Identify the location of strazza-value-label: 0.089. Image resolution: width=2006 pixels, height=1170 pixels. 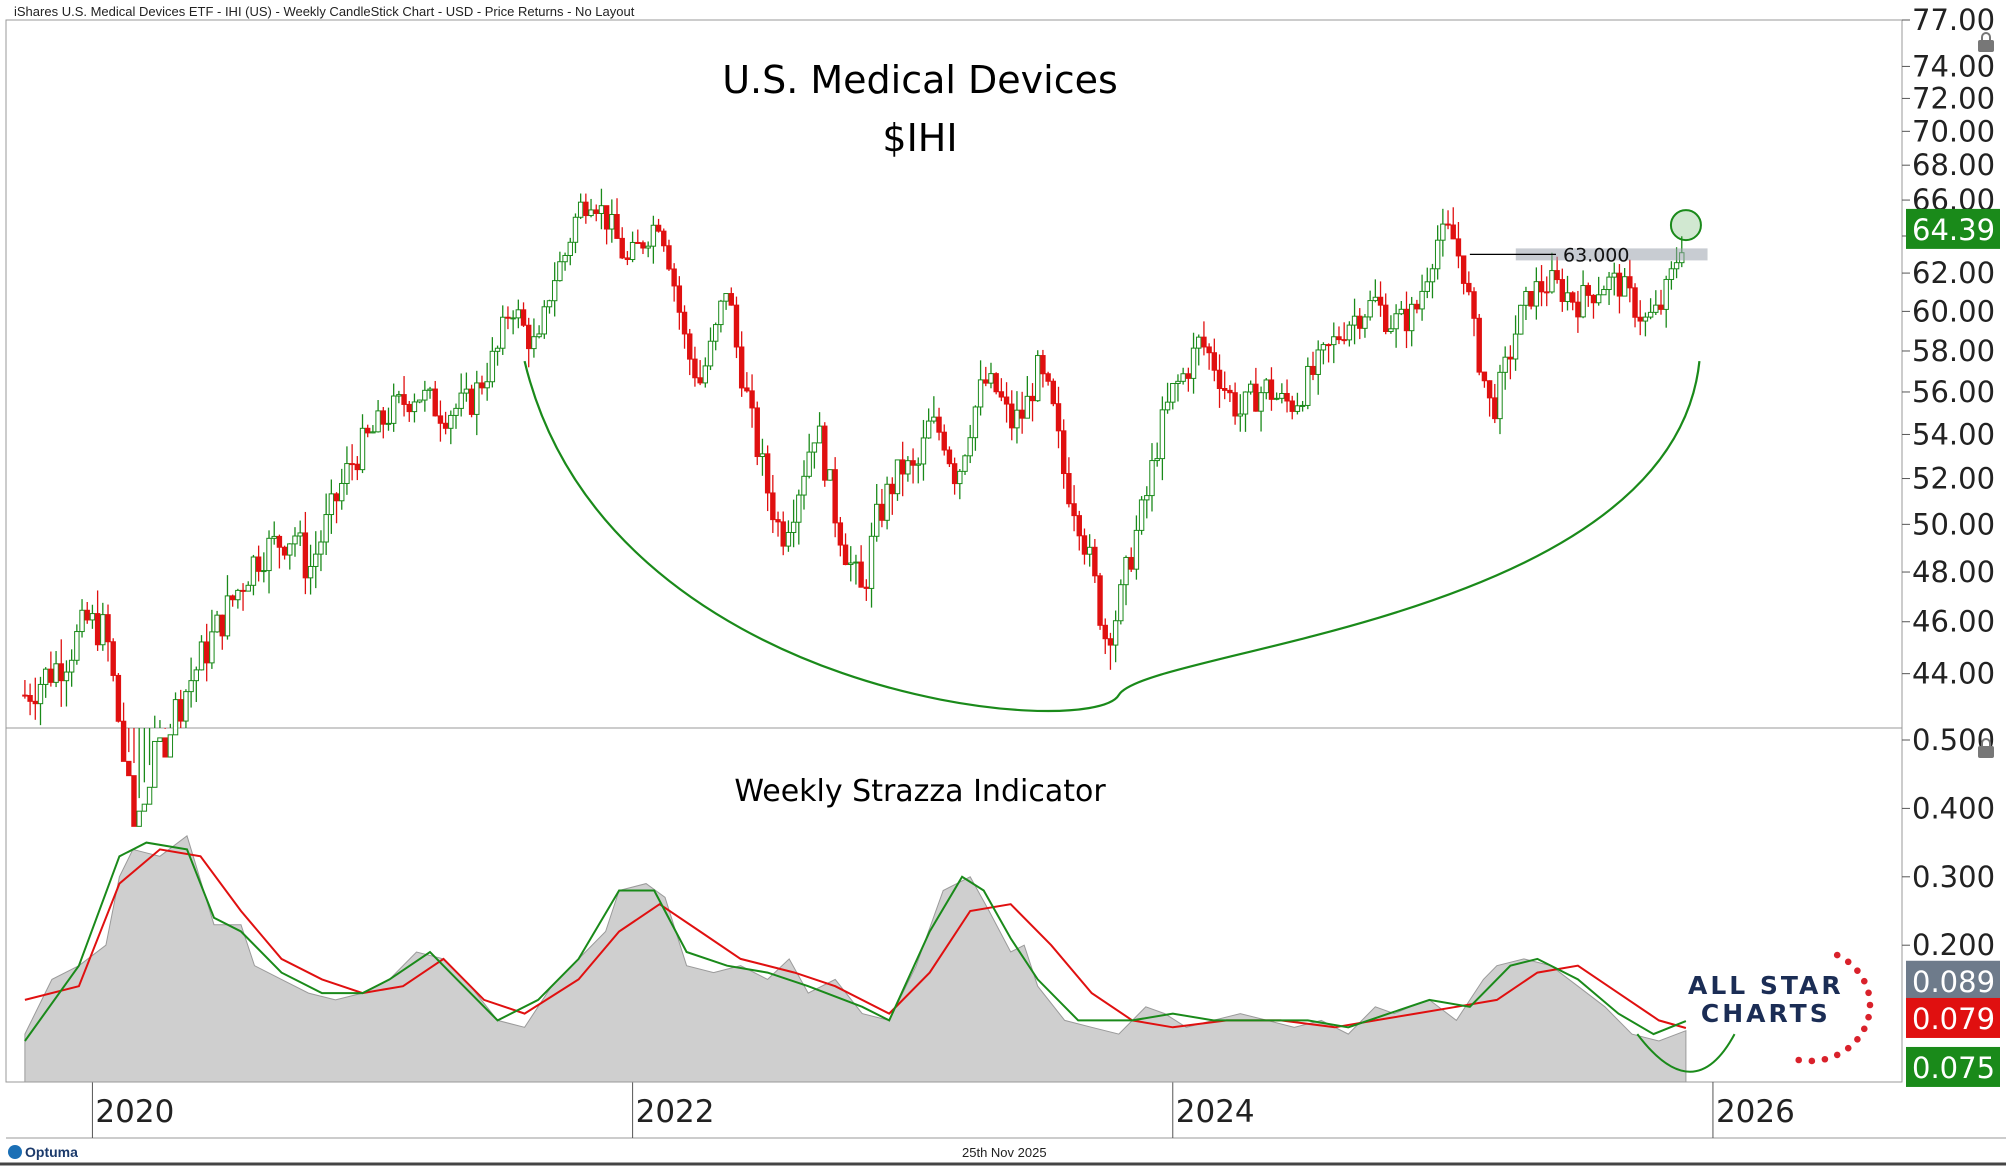
(1953, 982).